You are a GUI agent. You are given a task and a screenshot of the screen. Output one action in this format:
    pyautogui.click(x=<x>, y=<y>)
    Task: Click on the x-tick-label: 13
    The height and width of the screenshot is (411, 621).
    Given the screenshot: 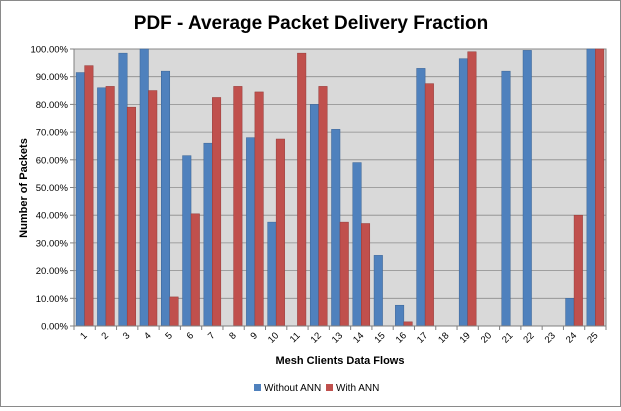 What is the action you would take?
    pyautogui.click(x=337, y=337)
    